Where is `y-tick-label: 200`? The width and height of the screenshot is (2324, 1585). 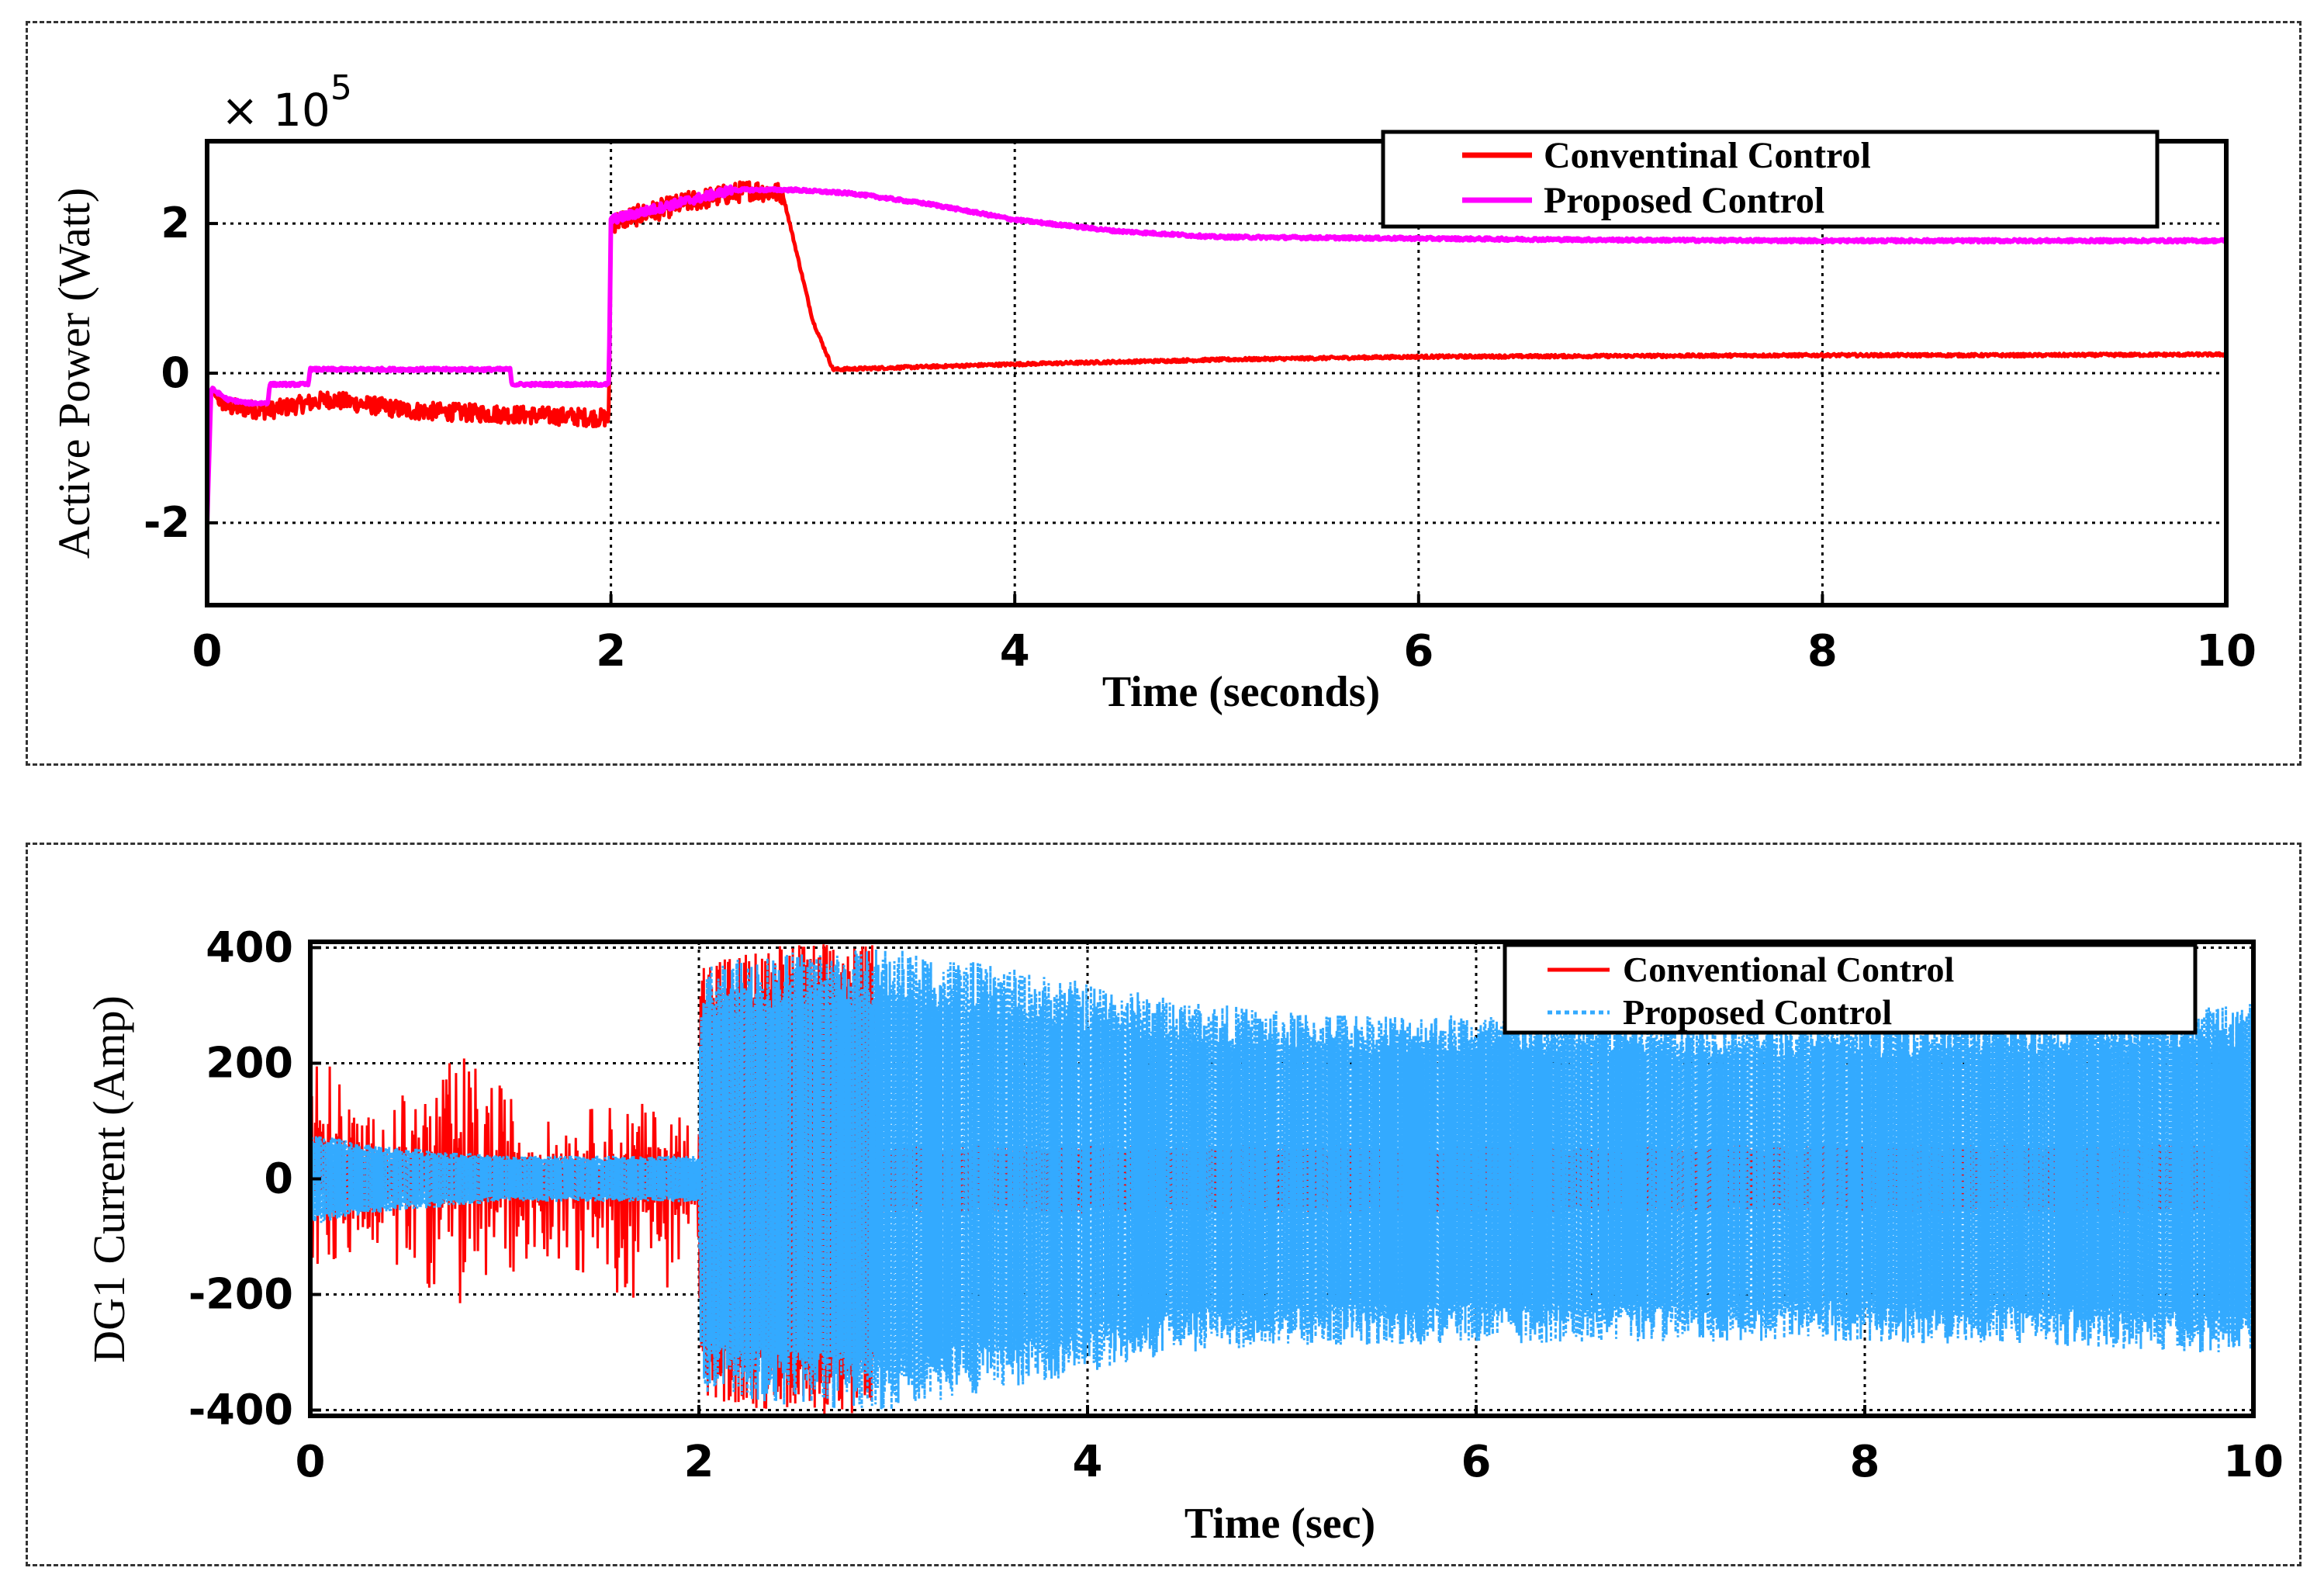 y-tick-label: 200 is located at coordinates (249, 1062).